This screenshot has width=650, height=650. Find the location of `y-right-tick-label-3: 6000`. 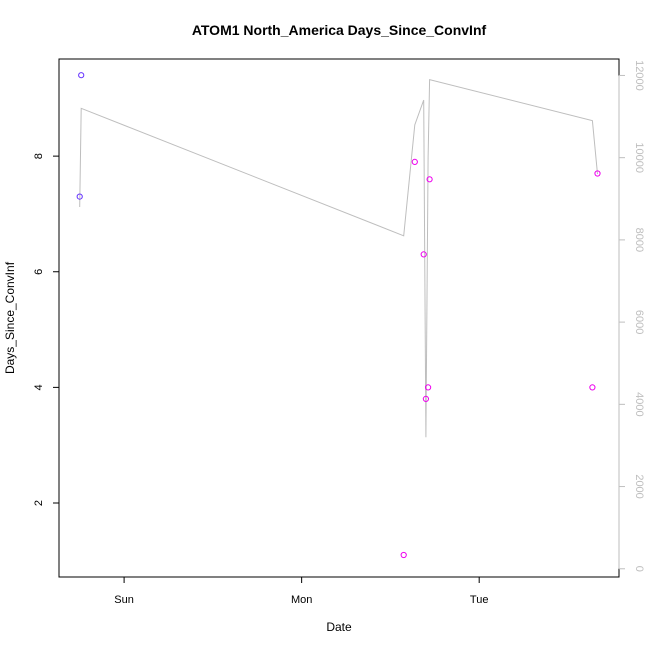

y-right-tick-label-3: 6000 is located at coordinates (639, 322).